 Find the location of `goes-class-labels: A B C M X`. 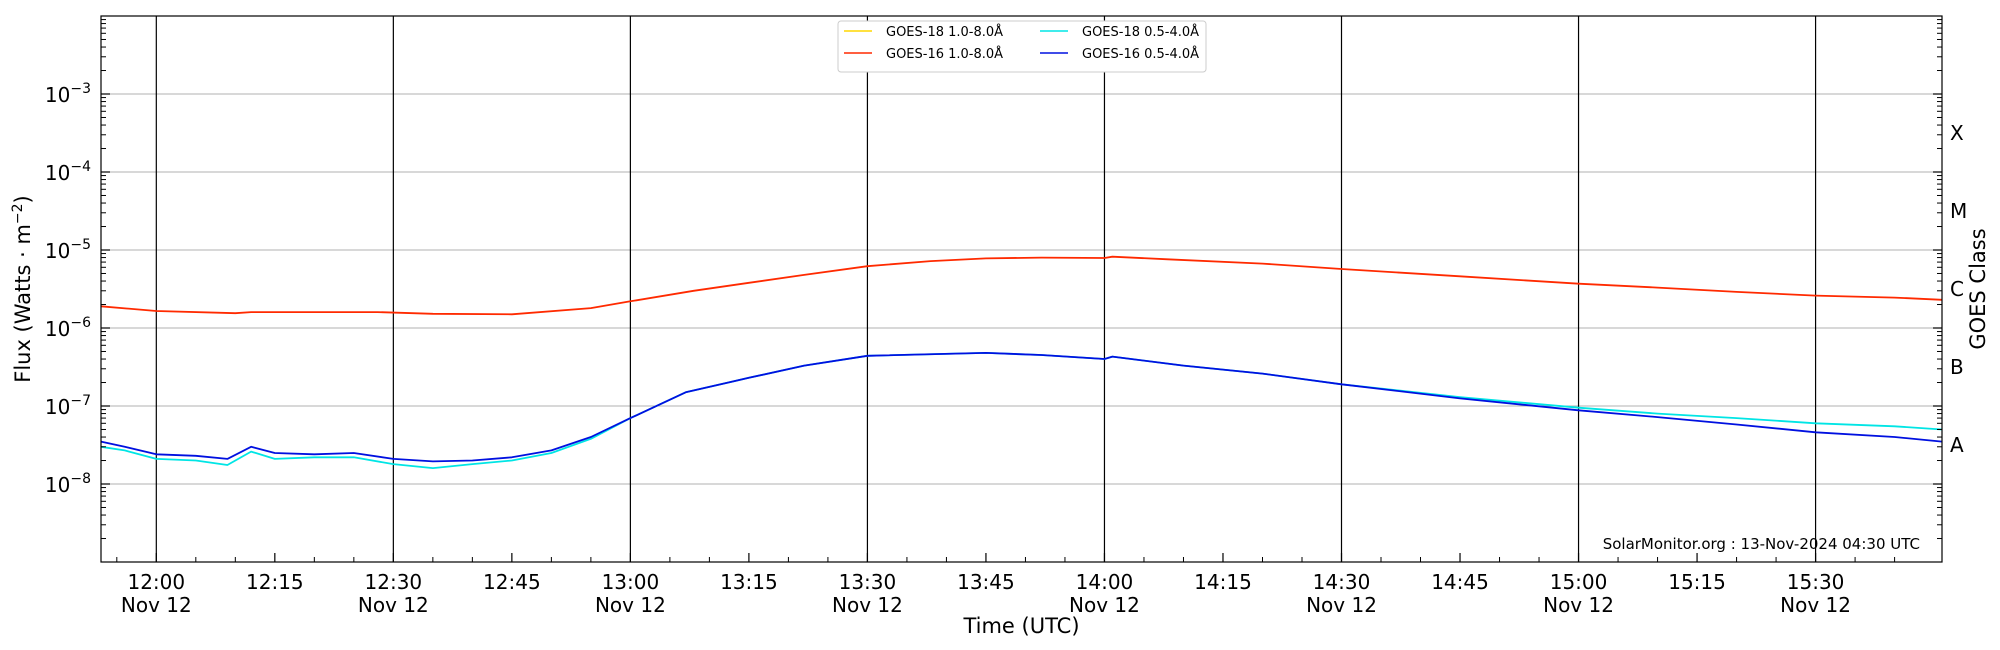

goes-class-labels: A B C M X is located at coordinates (1958, 289).